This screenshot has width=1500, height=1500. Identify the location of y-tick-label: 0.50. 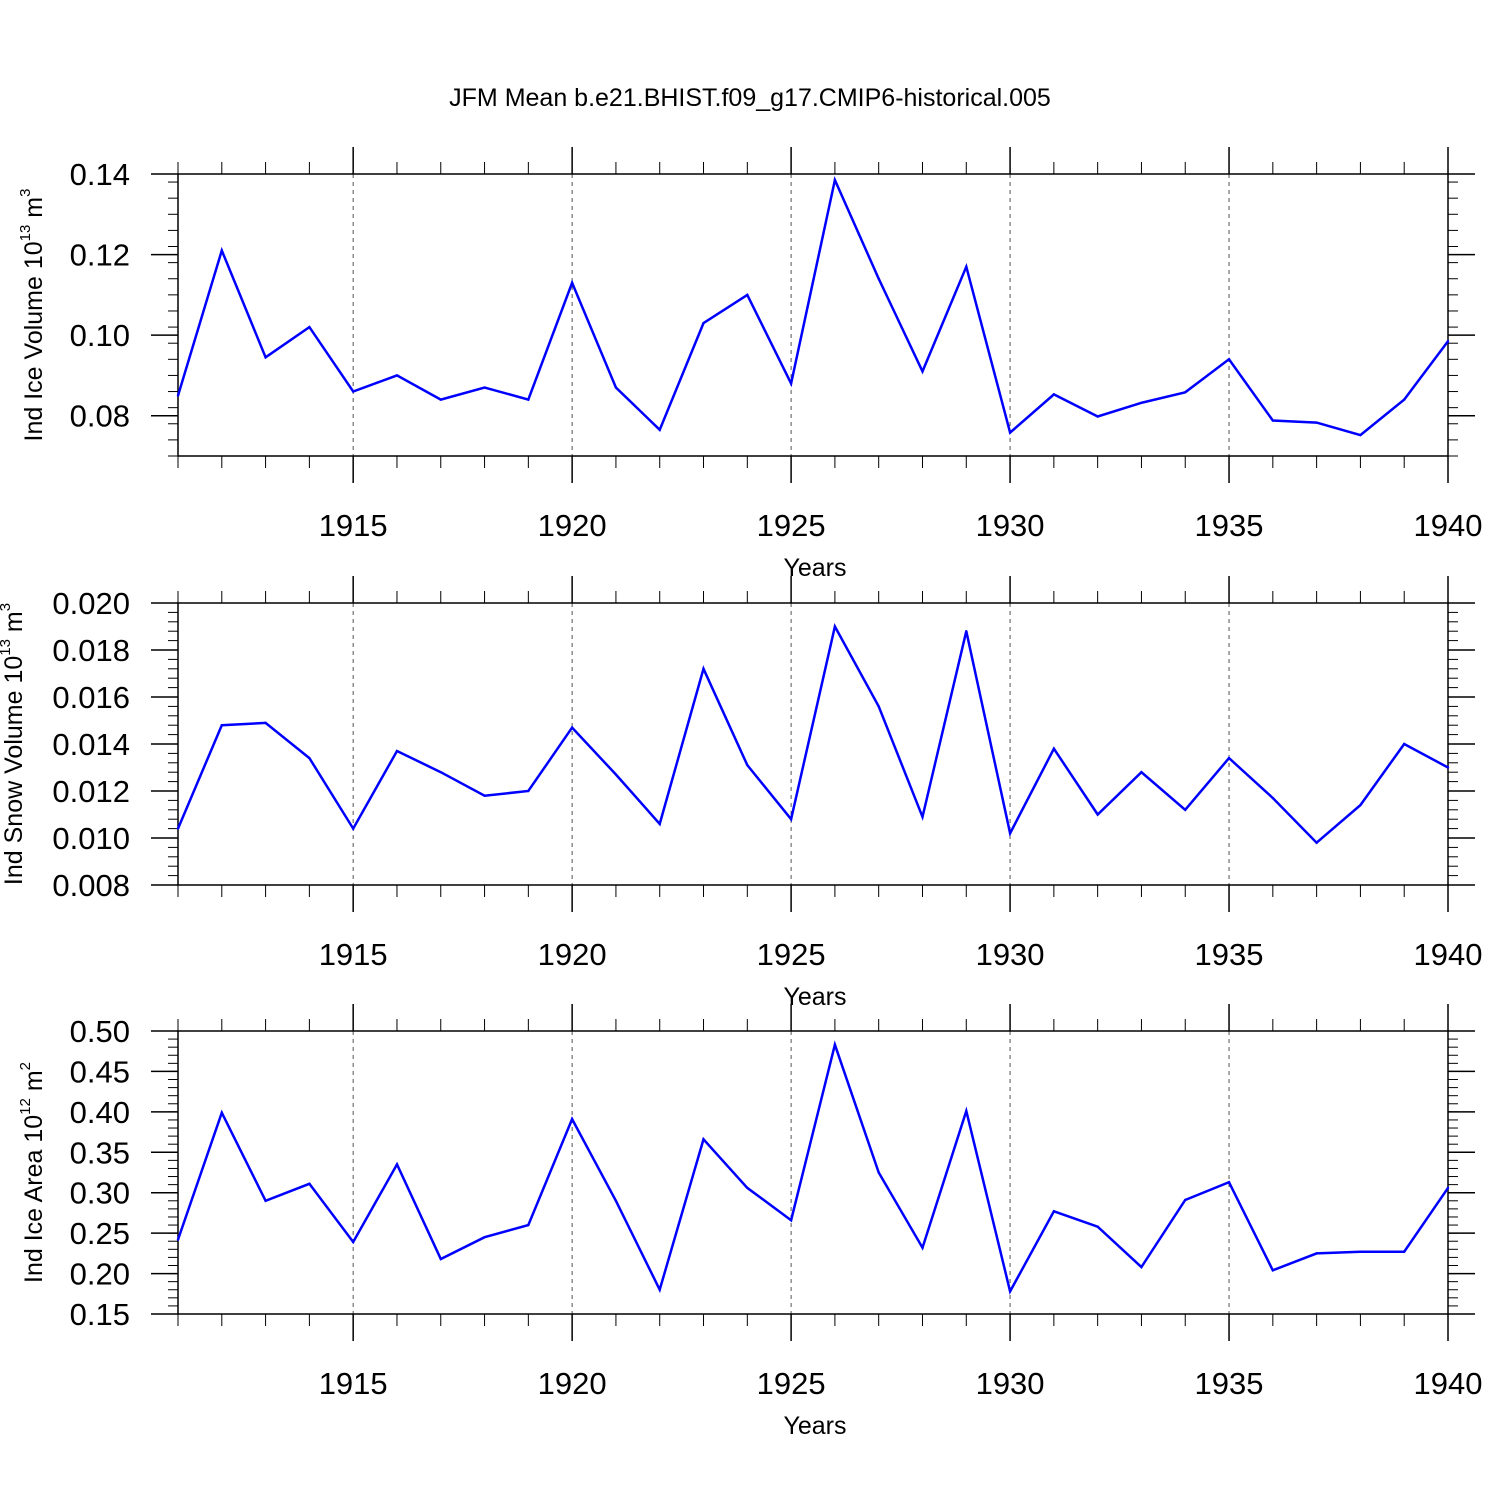
(100, 1031).